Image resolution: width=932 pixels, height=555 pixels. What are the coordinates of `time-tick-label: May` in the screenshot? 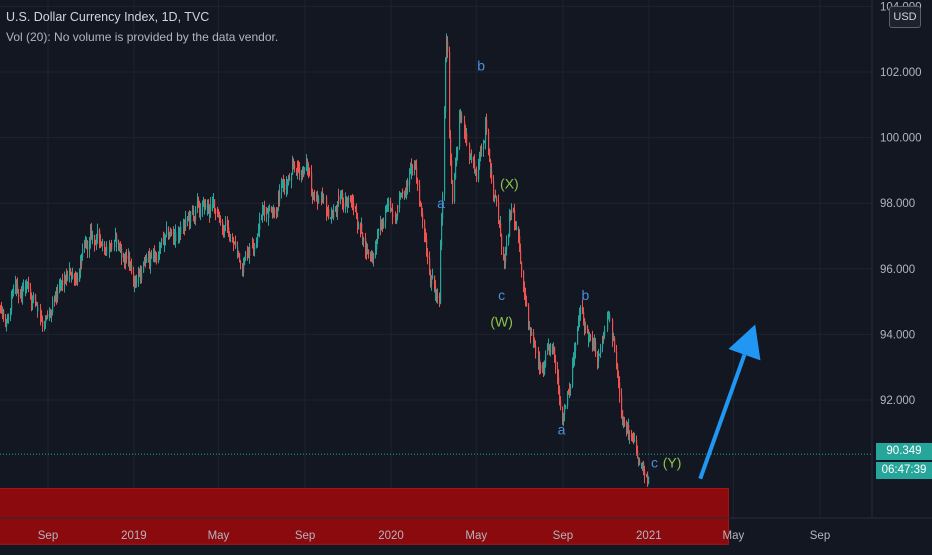 It's located at (219, 536).